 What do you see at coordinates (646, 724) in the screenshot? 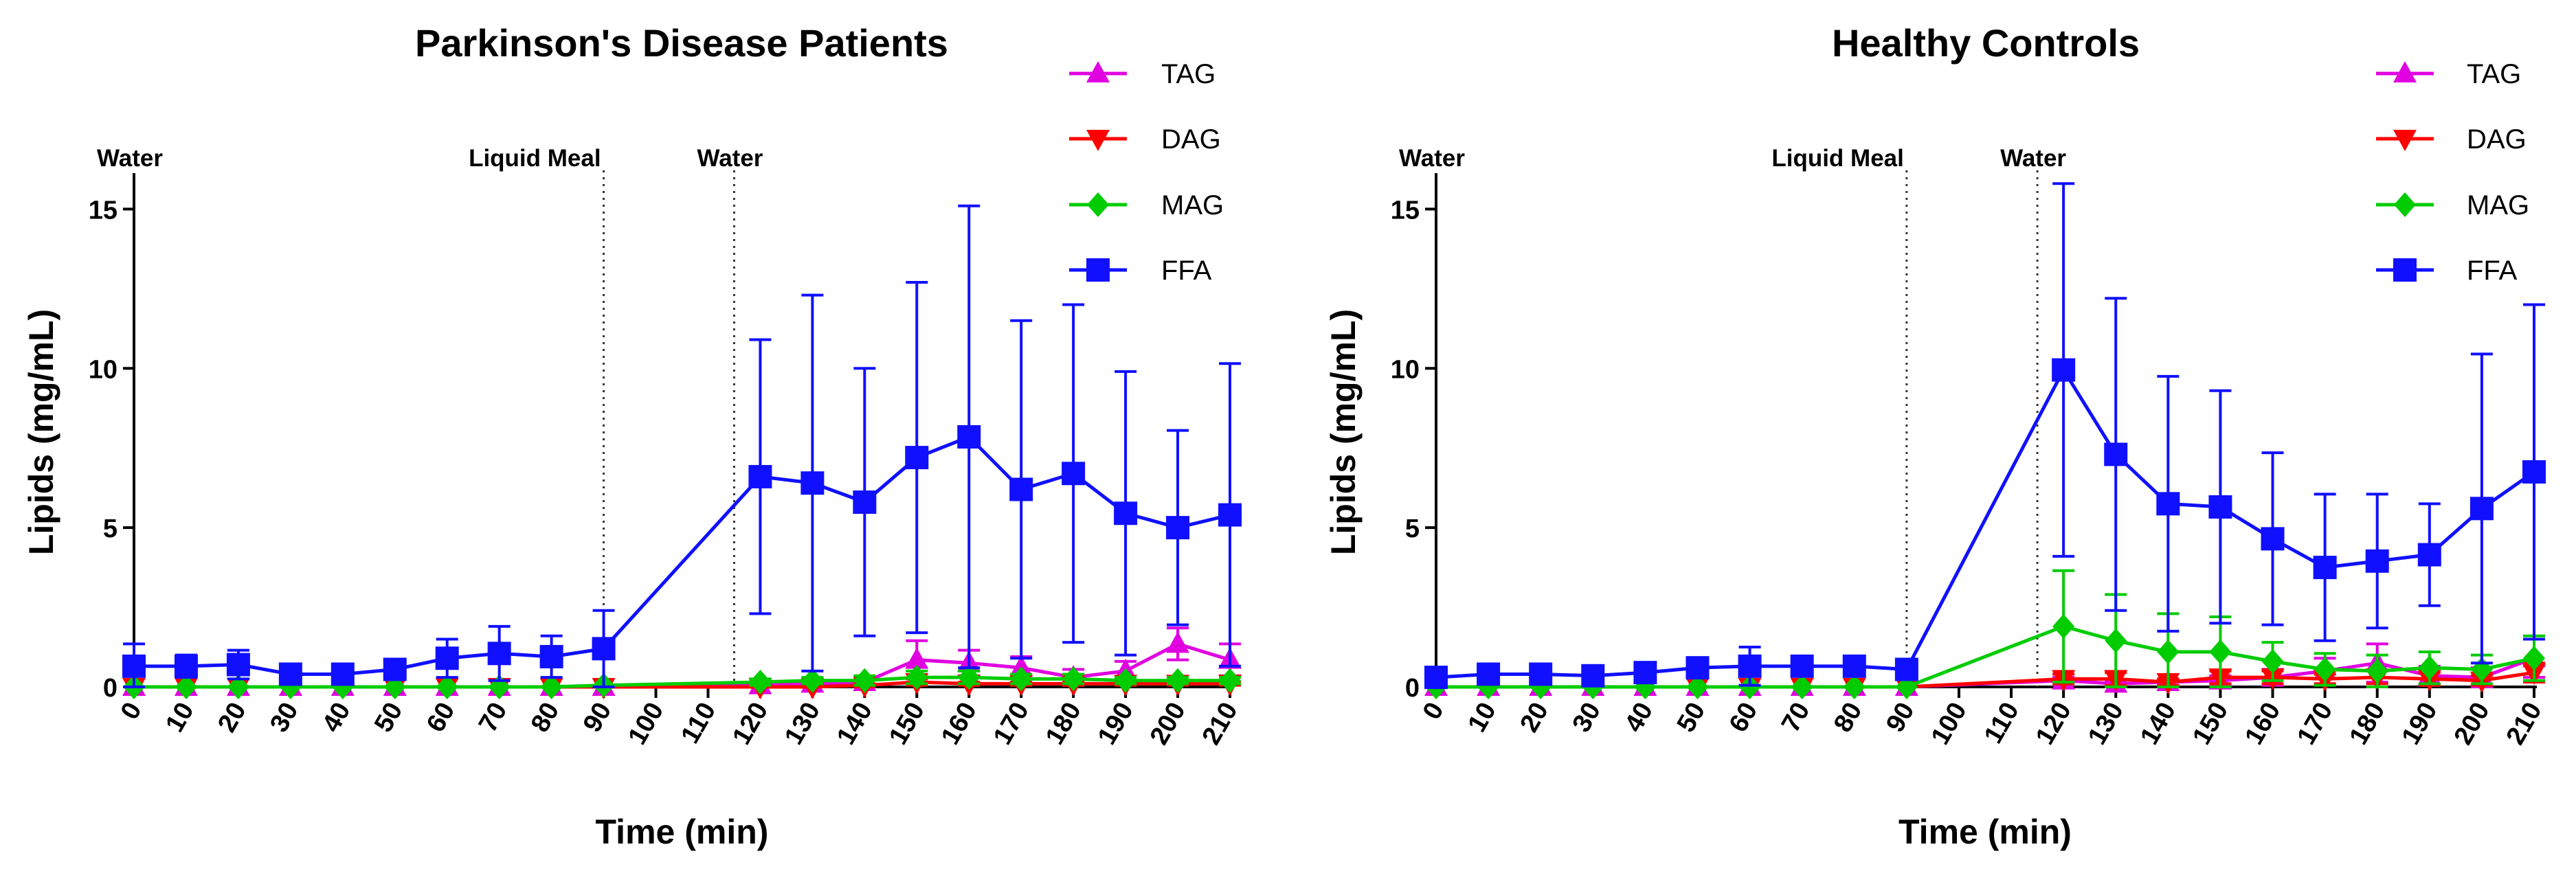
I see `x-tick-label: 100` at bounding box center [646, 724].